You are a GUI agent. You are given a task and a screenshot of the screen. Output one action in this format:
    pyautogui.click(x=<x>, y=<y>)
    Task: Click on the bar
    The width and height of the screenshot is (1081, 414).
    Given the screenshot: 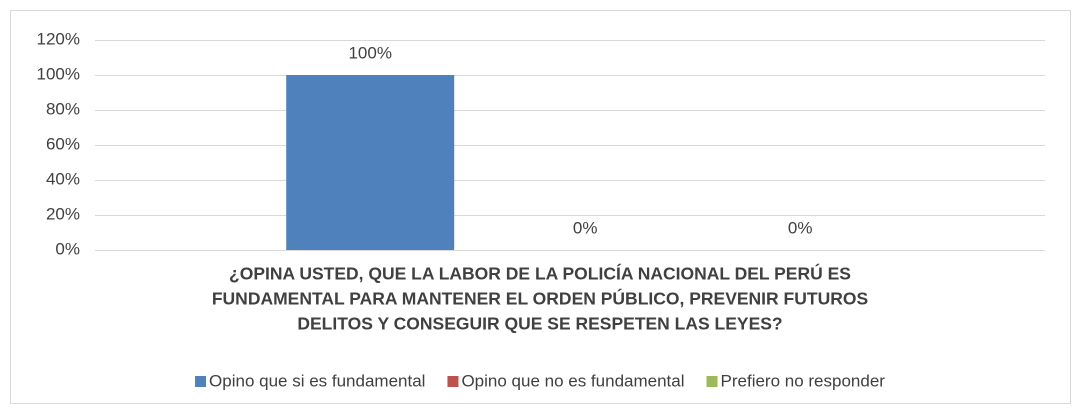 What is the action you would take?
    pyautogui.click(x=370, y=162)
    